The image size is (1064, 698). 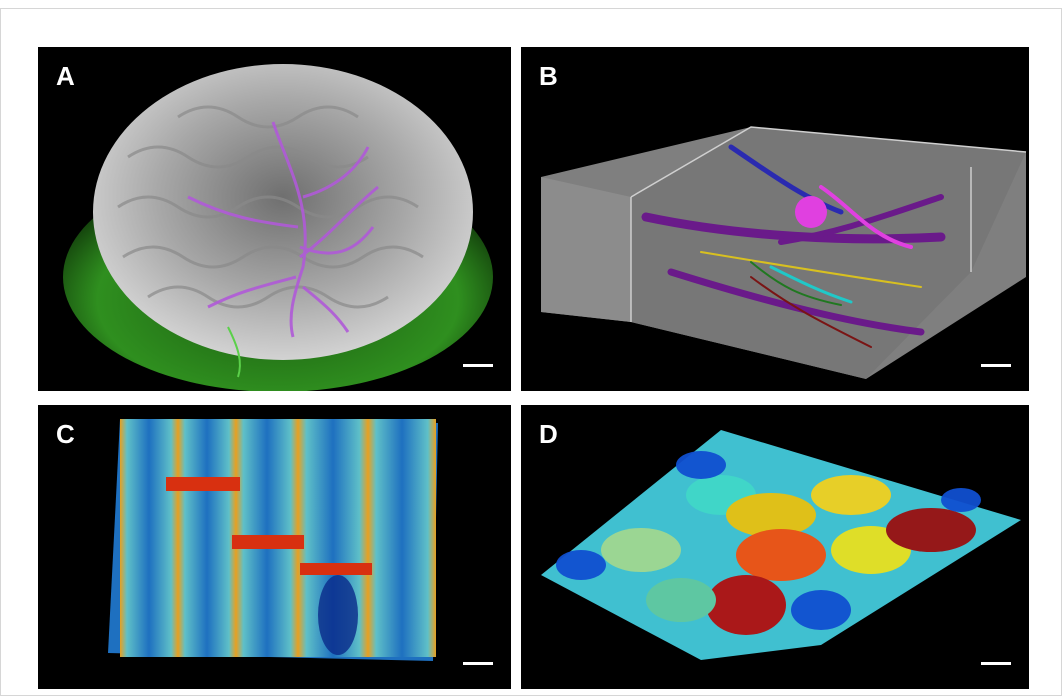 I want to click on panel-label-b: B, so click(x=548, y=76).